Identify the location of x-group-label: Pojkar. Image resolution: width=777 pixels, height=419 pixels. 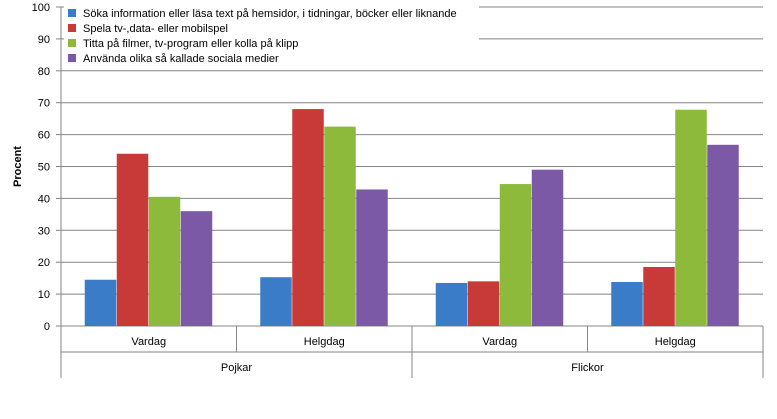
(237, 368).